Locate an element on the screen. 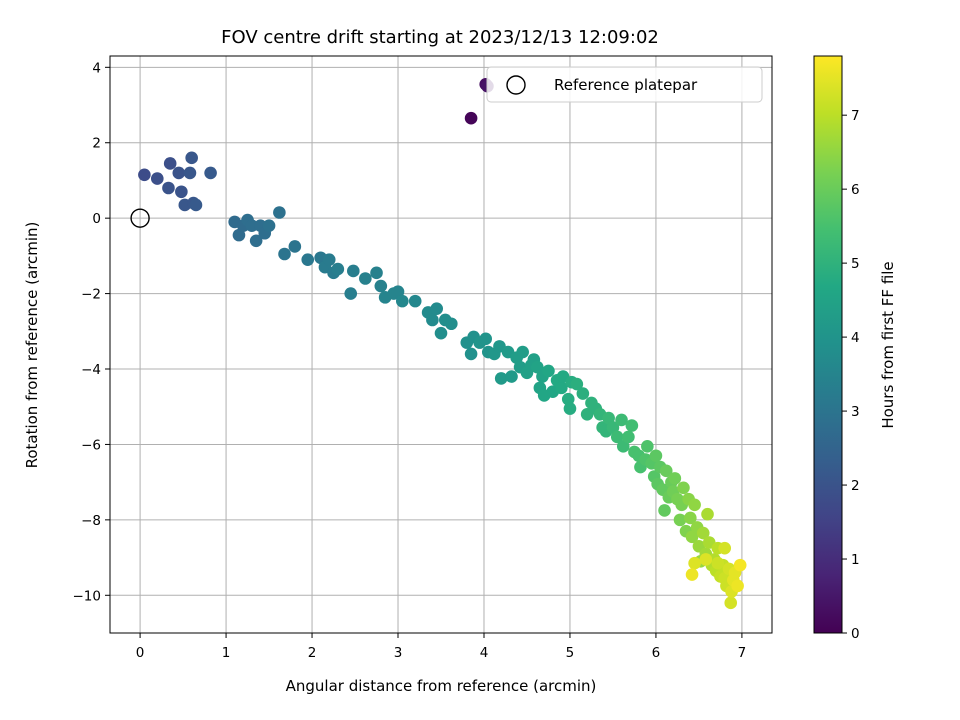 The height and width of the screenshot is (720, 960). y-tick-label: −2 is located at coordinates (91, 295).